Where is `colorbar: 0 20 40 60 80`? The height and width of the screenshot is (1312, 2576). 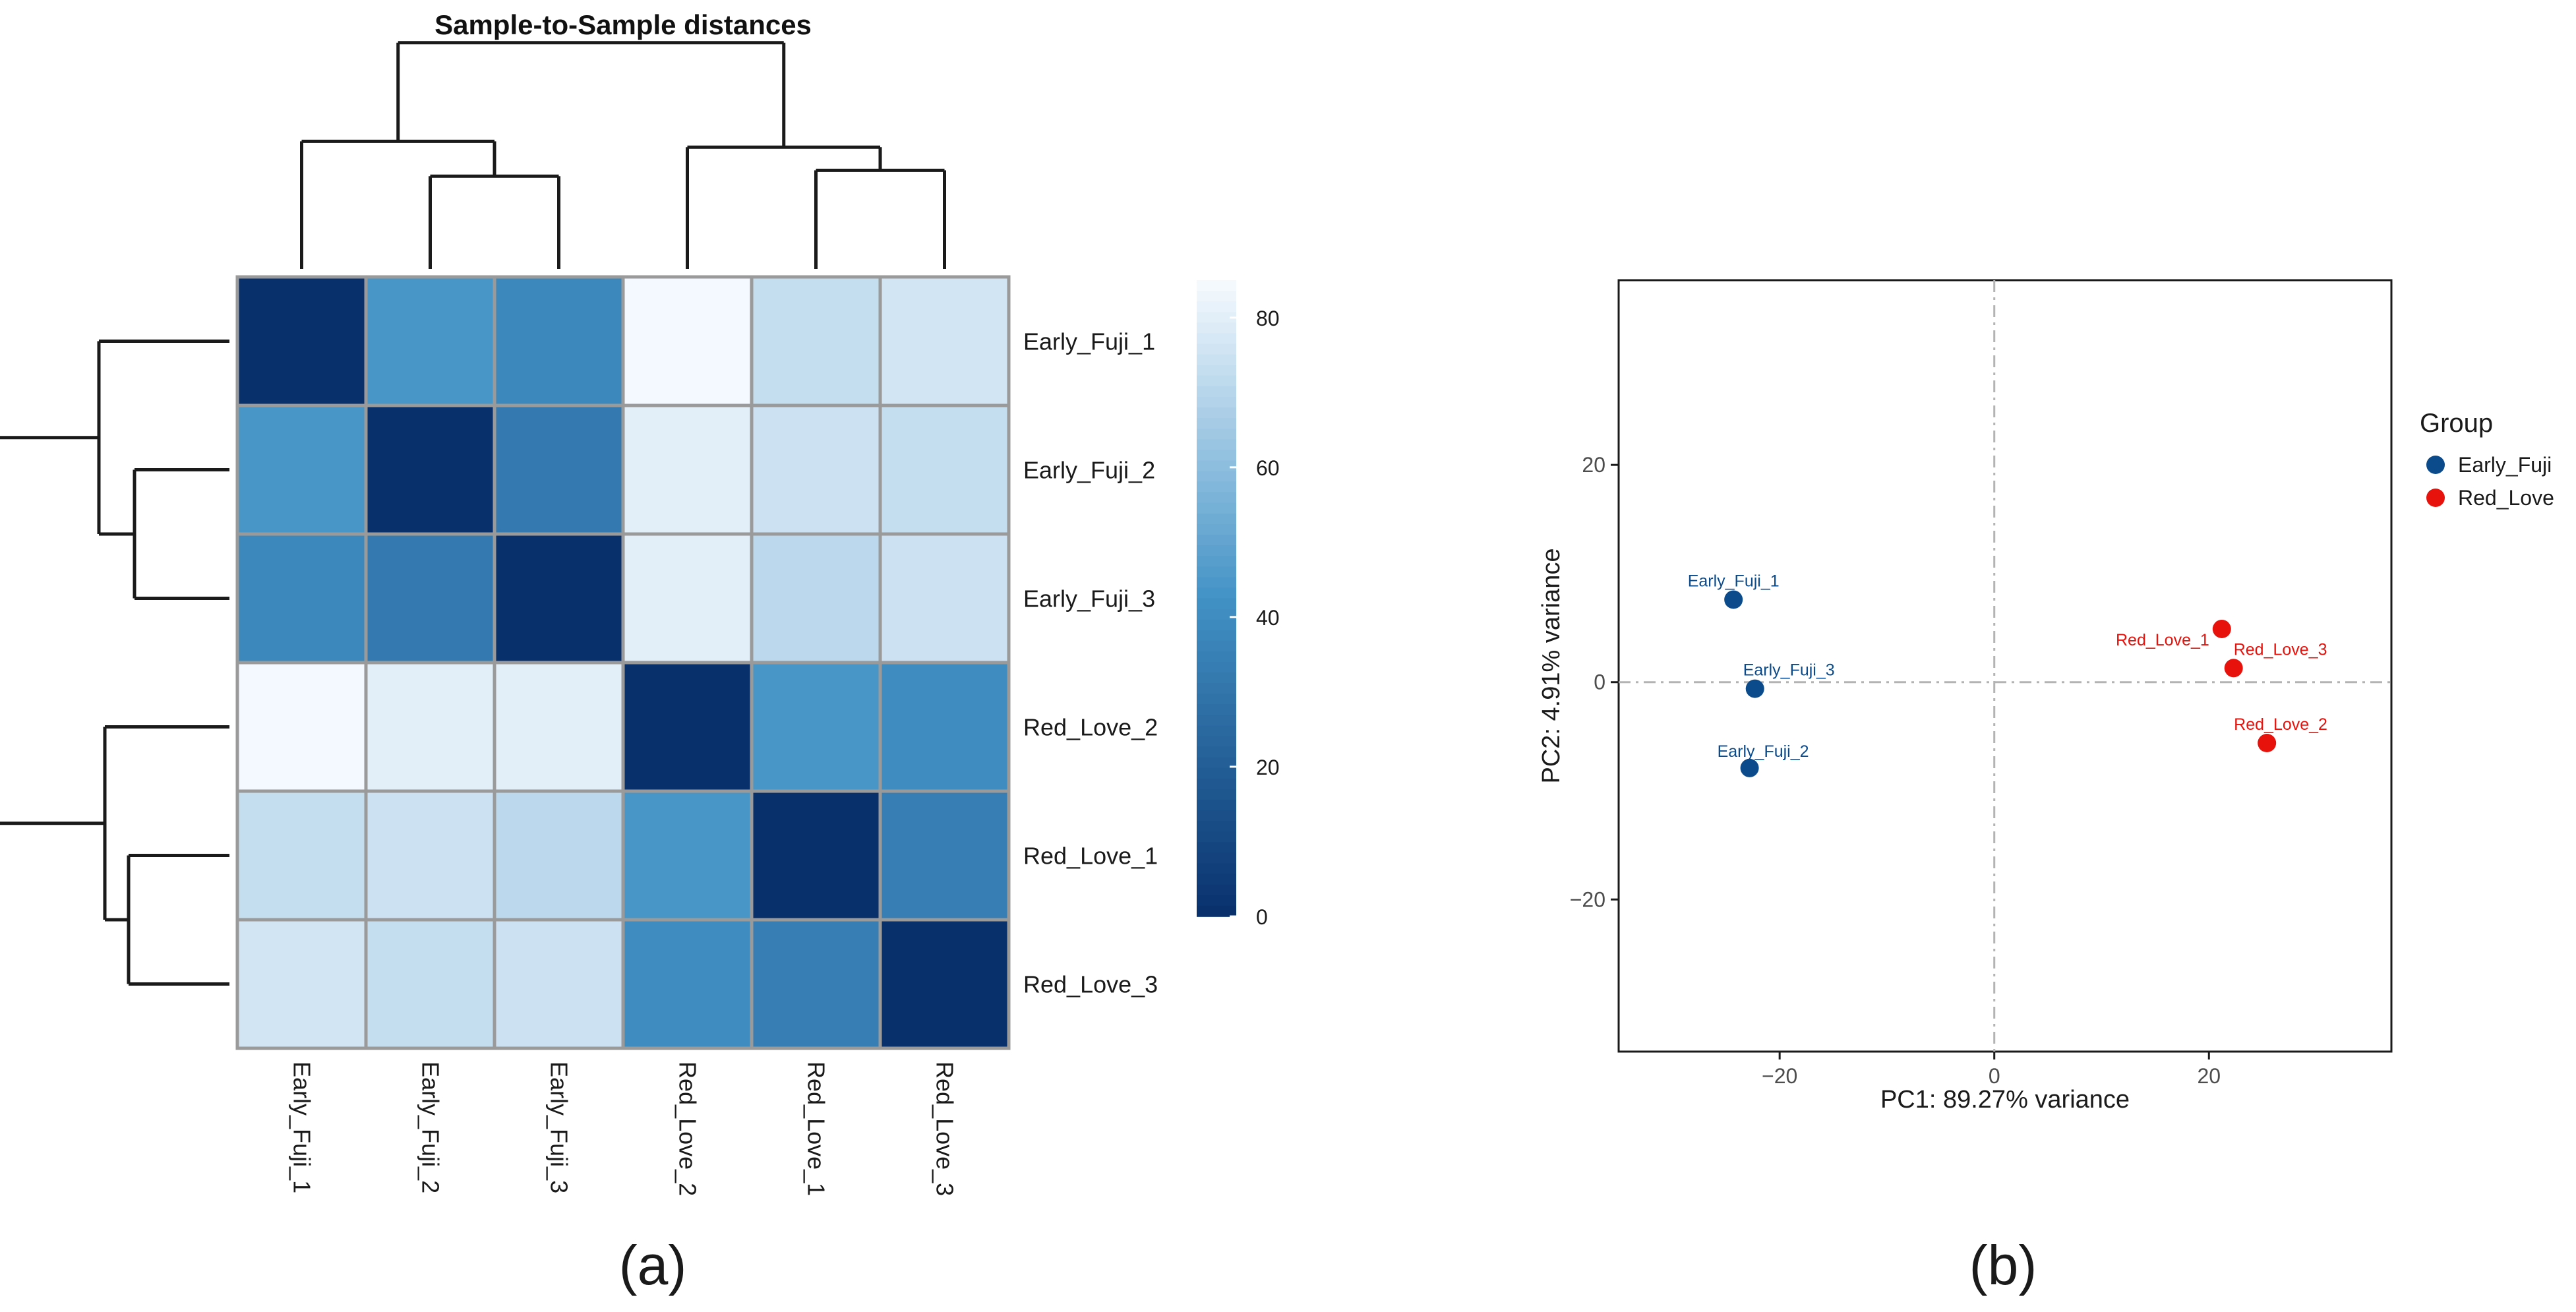 colorbar: 0 20 40 60 80 is located at coordinates (1238, 604).